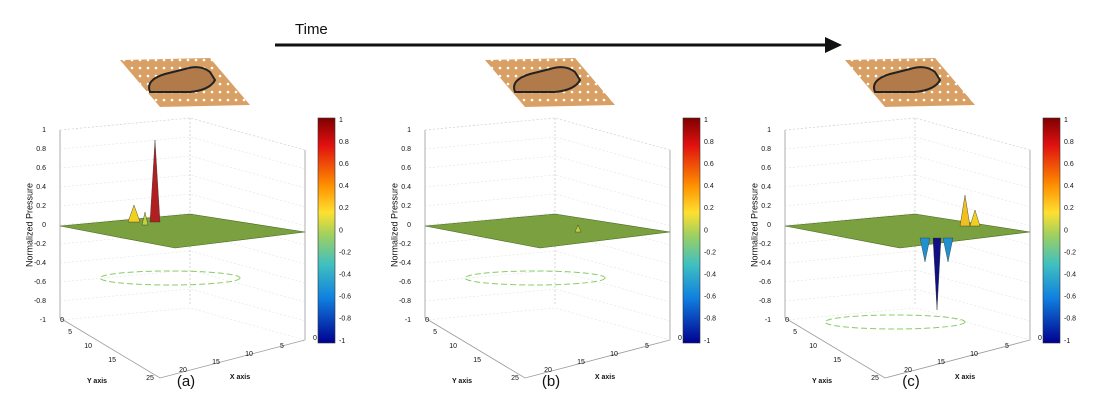 The height and width of the screenshot is (411, 1106). I want to click on z-tick-label: 0.8, so click(766, 149).